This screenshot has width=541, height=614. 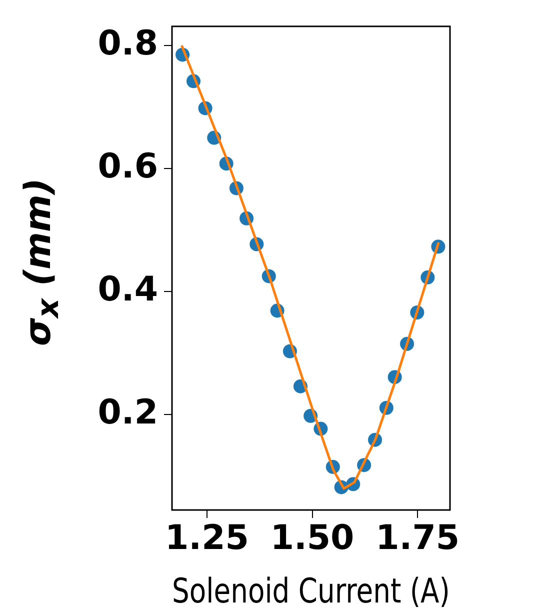 What do you see at coordinates (311, 592) in the screenshot?
I see `x-axis-title: Solenoid Current (A)` at bounding box center [311, 592].